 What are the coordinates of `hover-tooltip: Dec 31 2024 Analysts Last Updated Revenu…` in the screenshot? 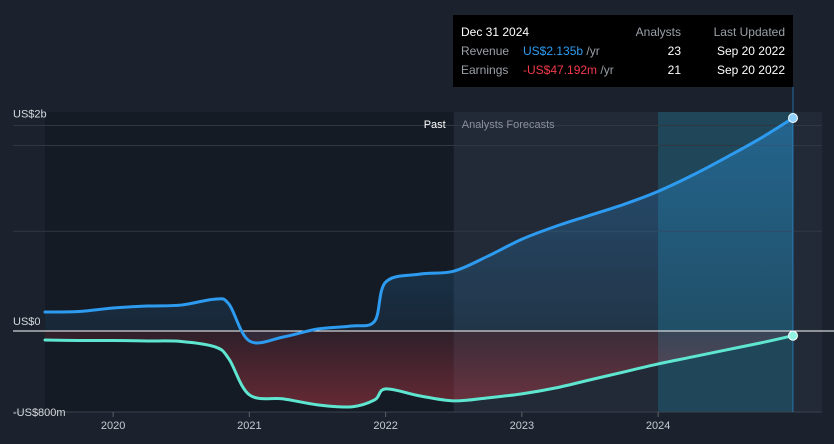 It's located at (623, 51).